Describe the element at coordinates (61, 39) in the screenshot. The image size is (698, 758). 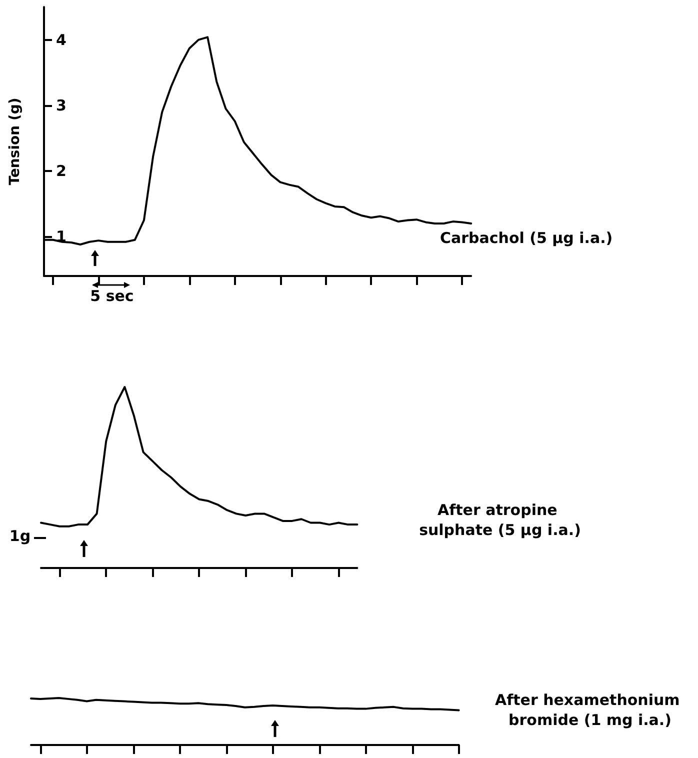
I see `y-tick-label: 4` at that location.